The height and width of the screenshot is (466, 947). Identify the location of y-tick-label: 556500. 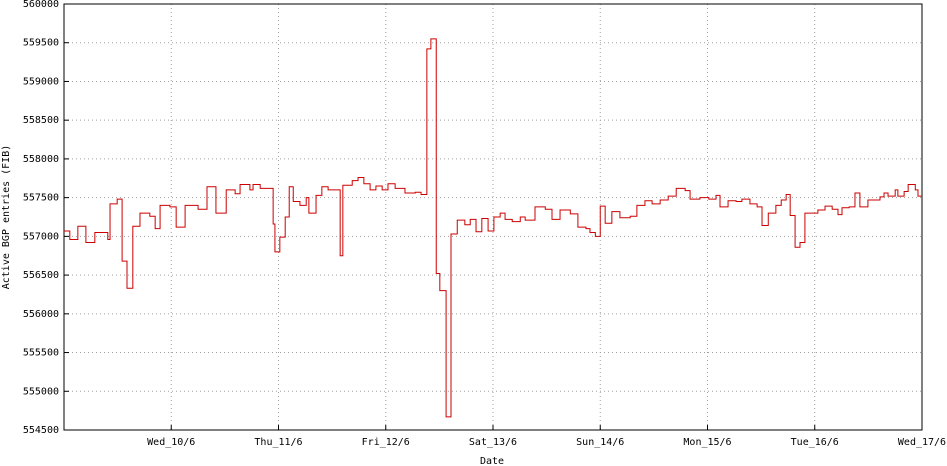
(41, 275).